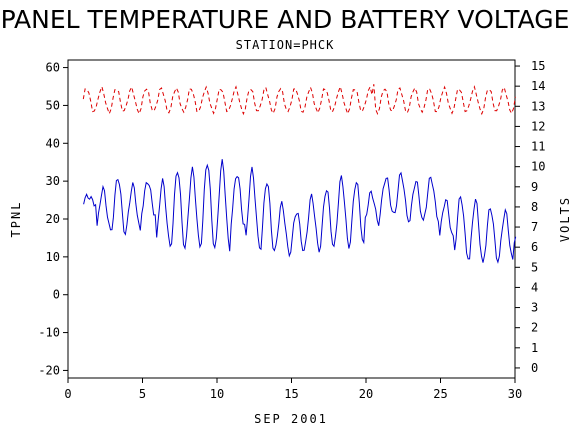 The width and height of the screenshot is (570, 430). Describe the element at coordinates (49, 370) in the screenshot. I see `left-y-tick-label: -20` at that location.